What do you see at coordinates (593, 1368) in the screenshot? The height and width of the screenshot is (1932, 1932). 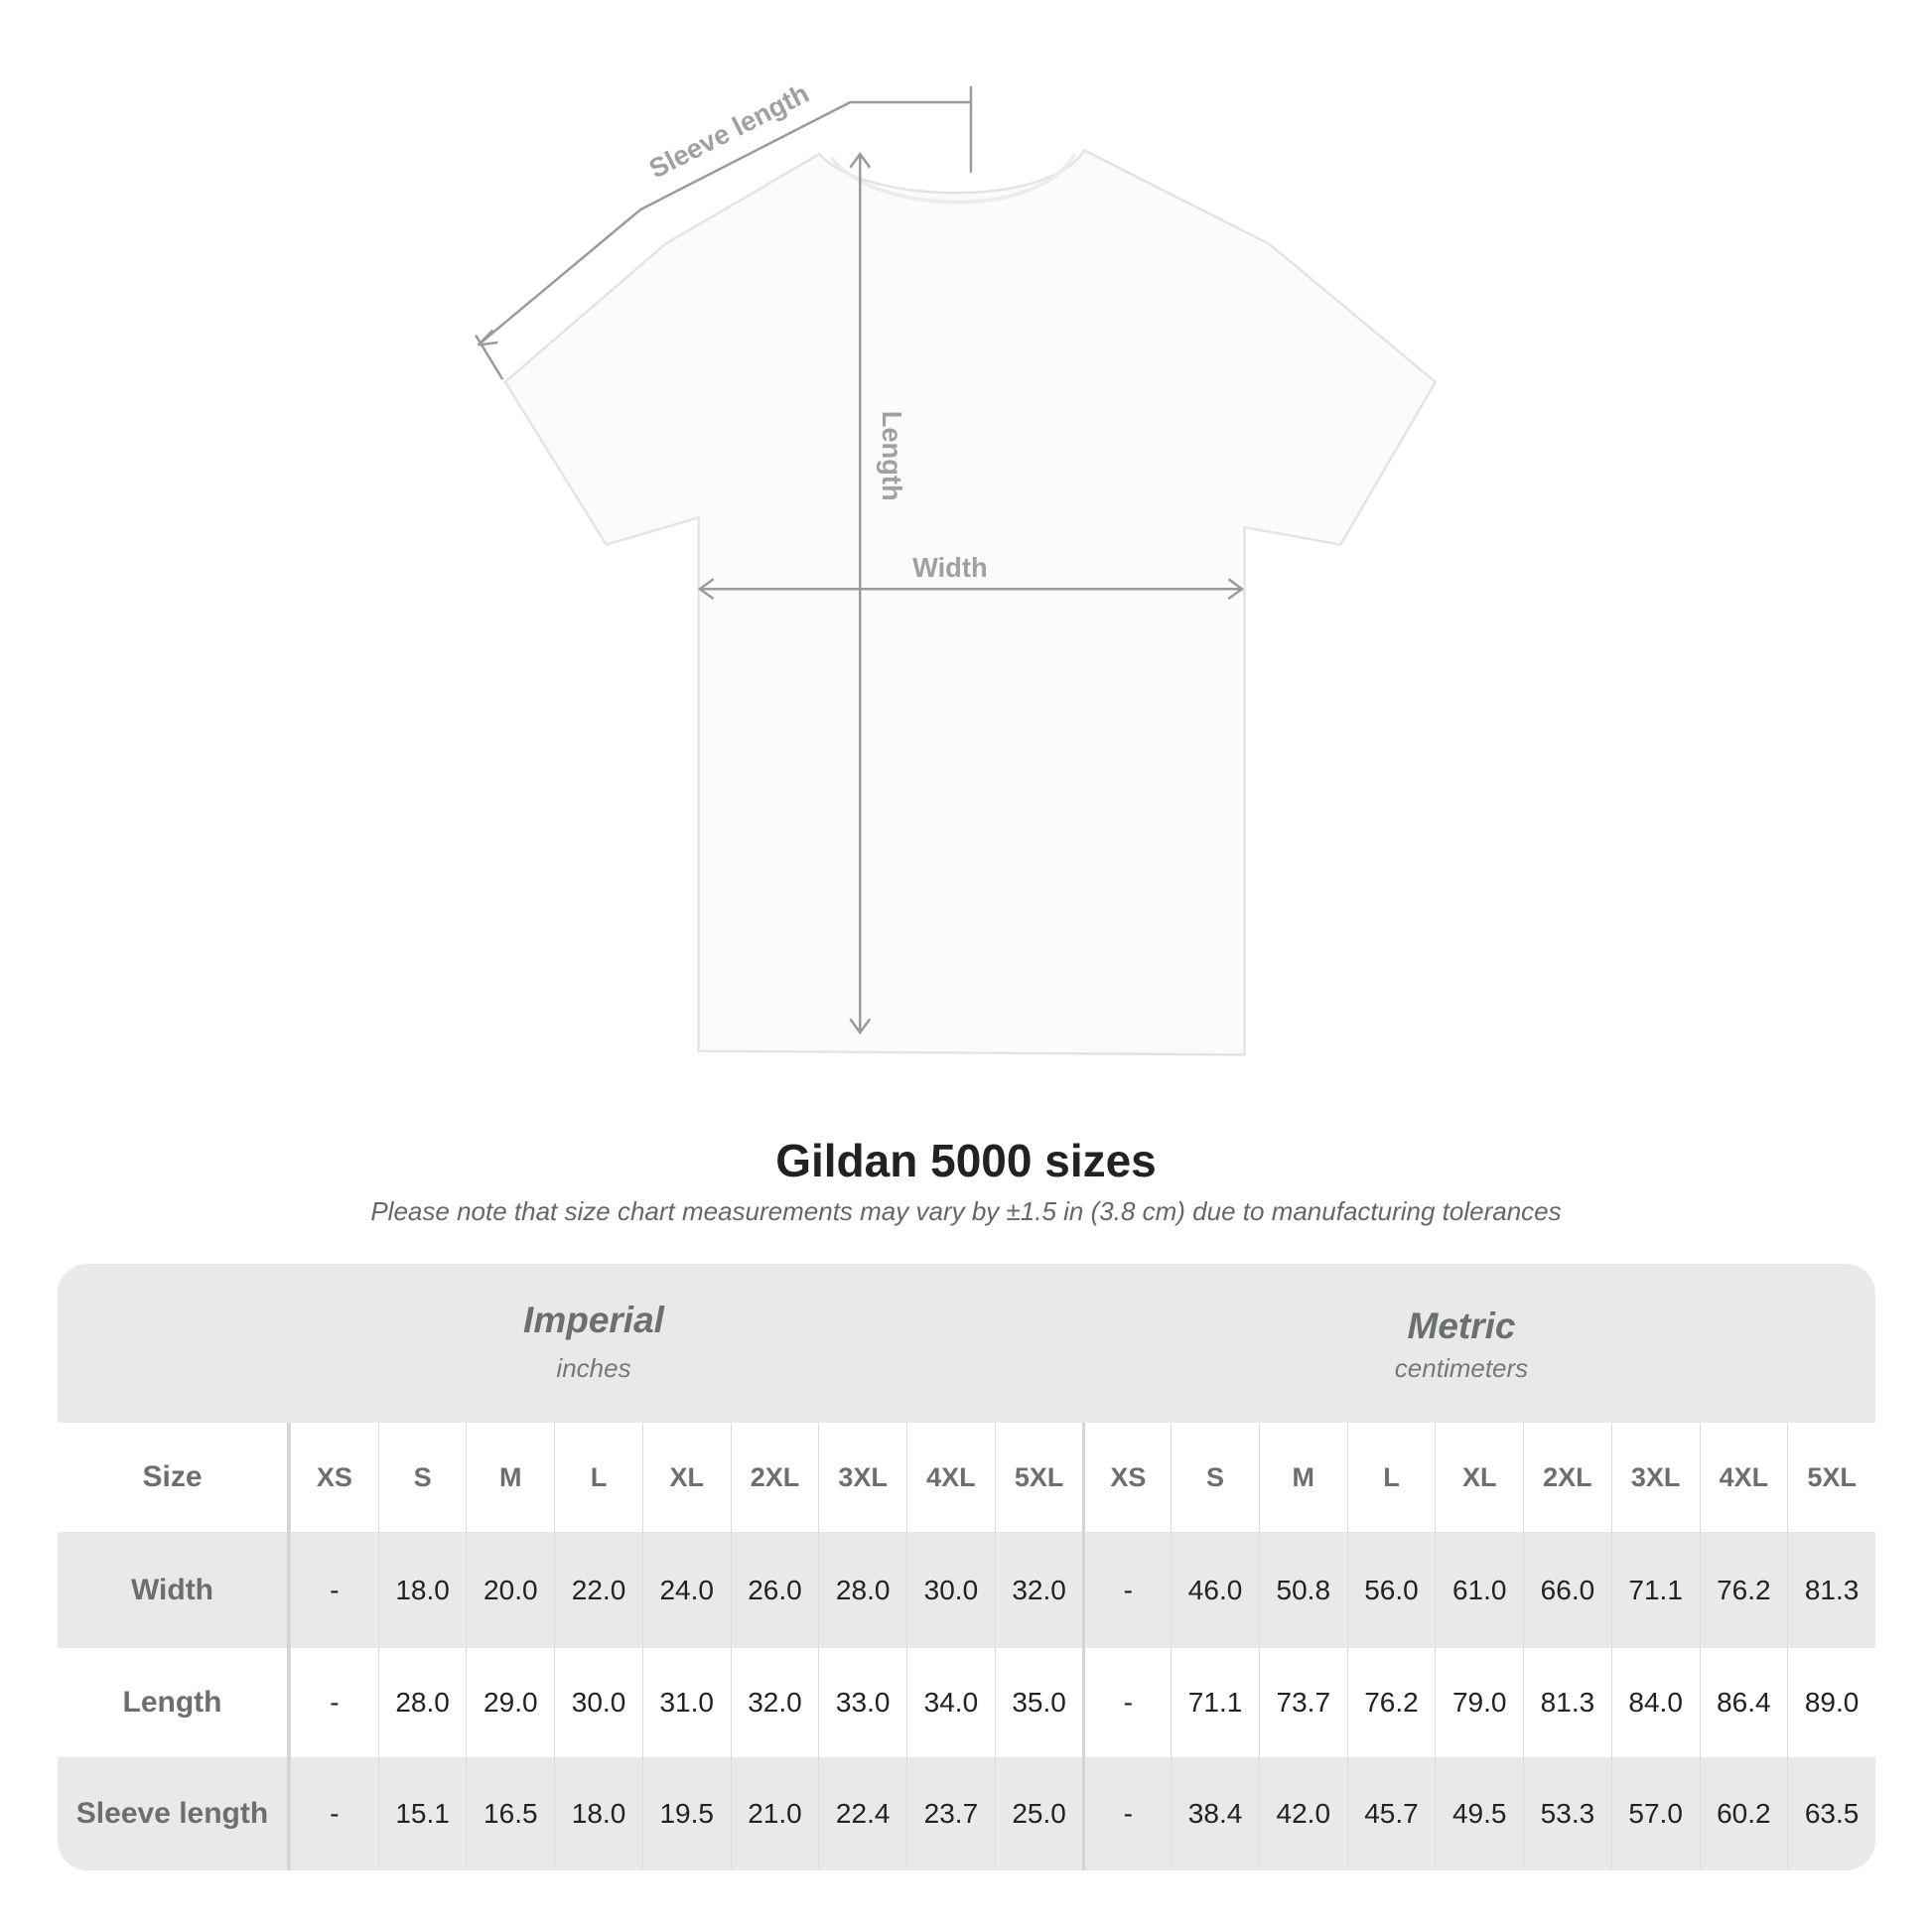 I see `imperial-unit: inches` at bounding box center [593, 1368].